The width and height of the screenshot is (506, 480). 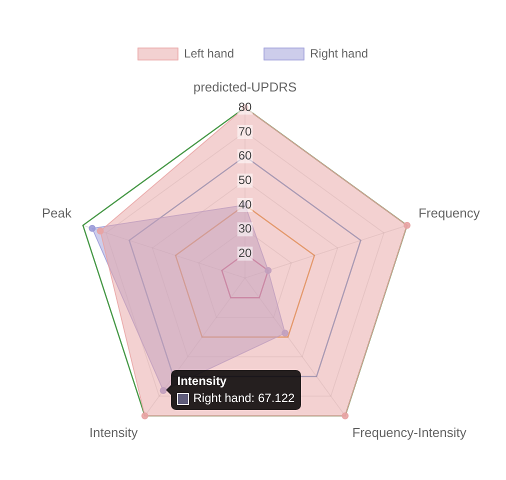 What do you see at coordinates (245, 179) in the screenshot?
I see `y-tick-label: 50` at bounding box center [245, 179].